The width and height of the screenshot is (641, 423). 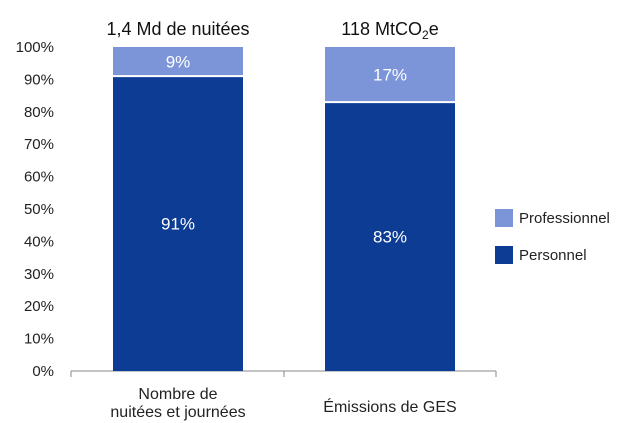 I want to click on y-tick-label: 20%, so click(x=39, y=306).